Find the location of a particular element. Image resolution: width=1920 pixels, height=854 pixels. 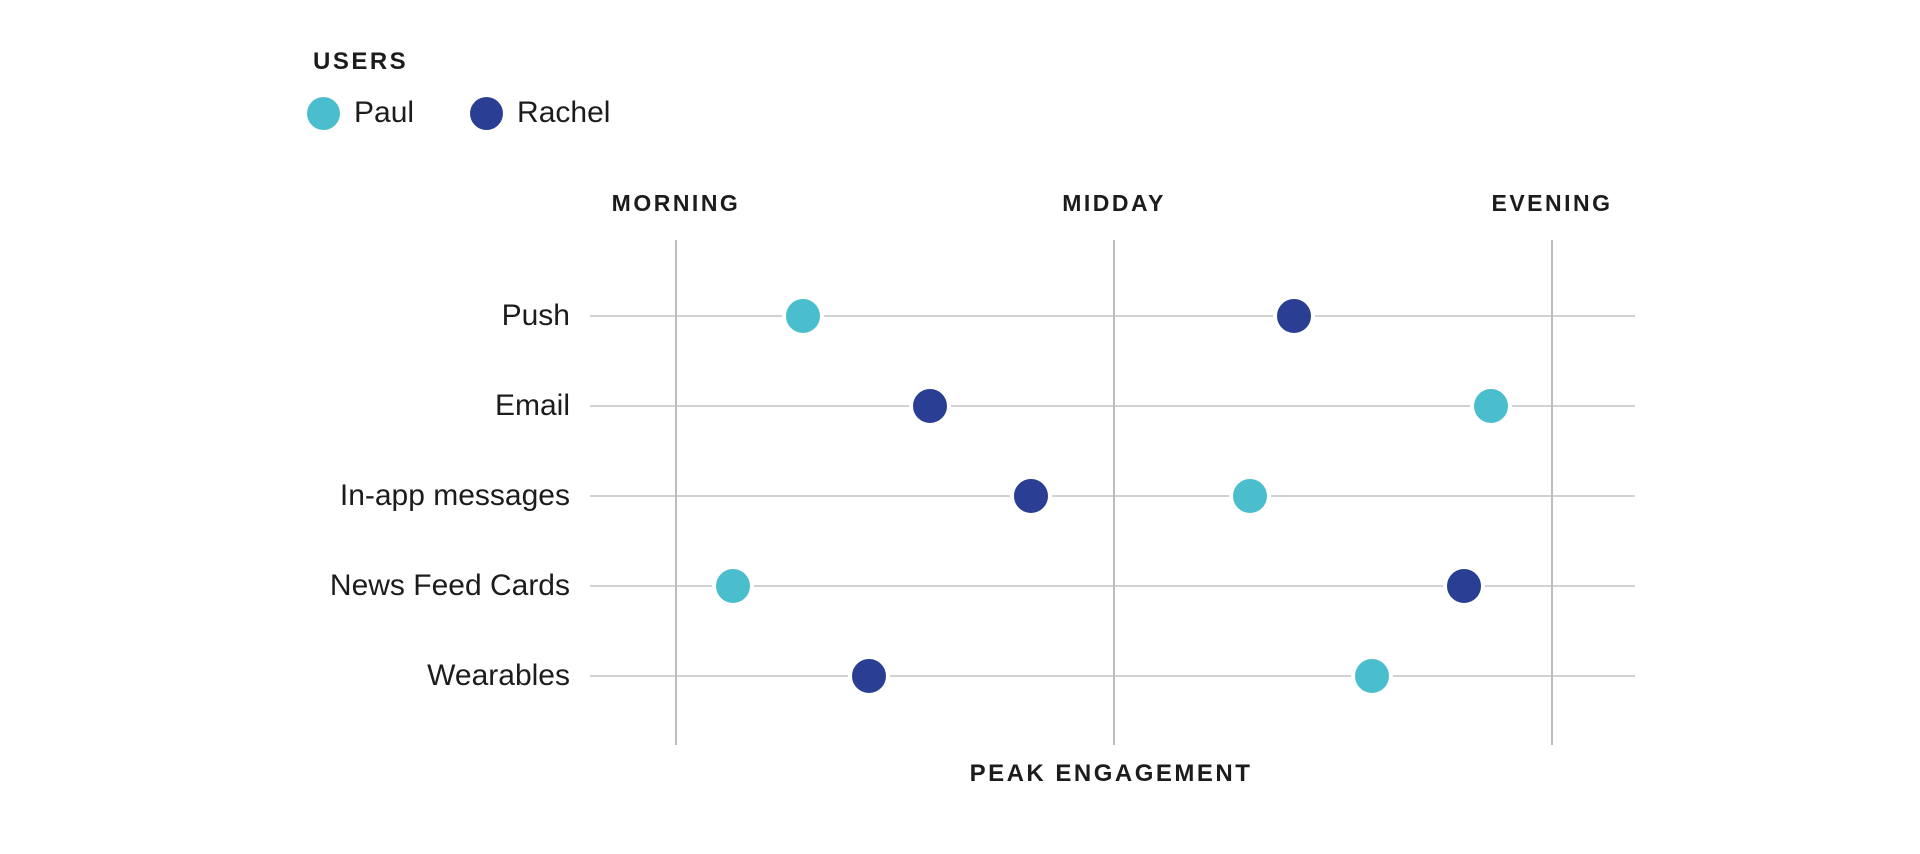

legend-swatch-rachel-icon is located at coordinates (487, 113).